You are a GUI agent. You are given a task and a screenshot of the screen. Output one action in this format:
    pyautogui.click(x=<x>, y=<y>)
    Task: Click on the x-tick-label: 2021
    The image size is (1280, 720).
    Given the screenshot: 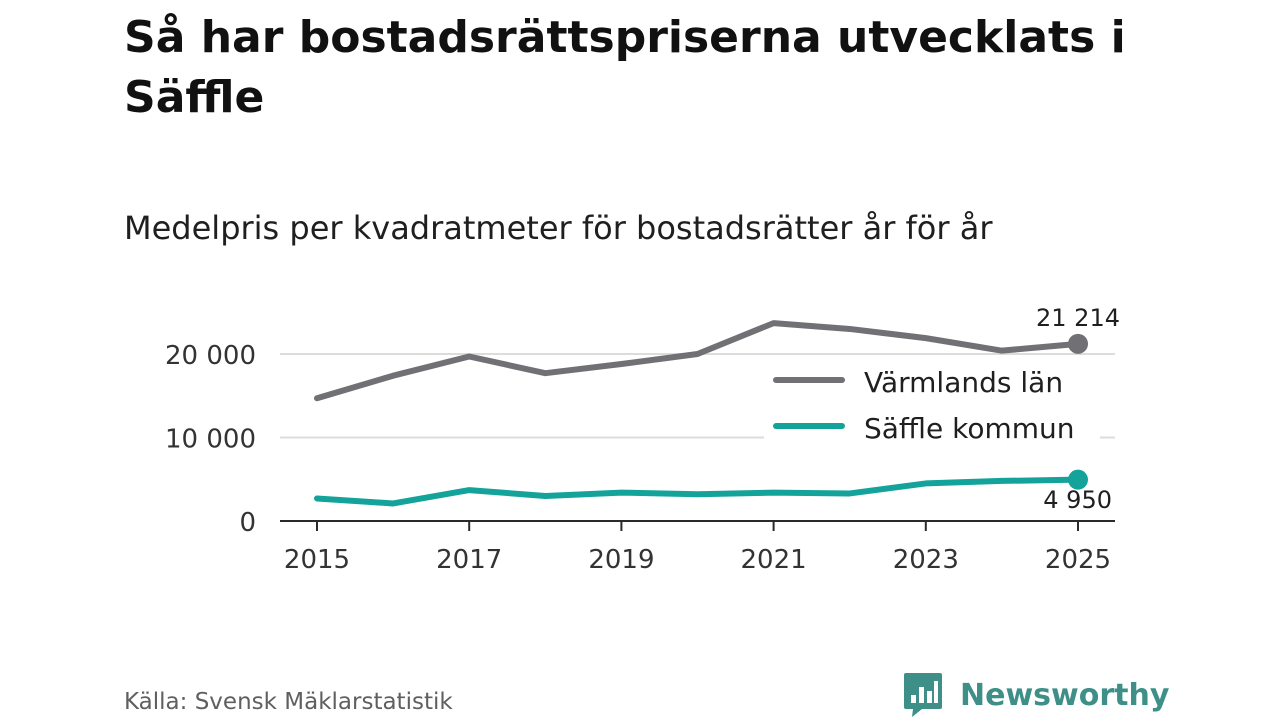 What is the action you would take?
    pyautogui.click(x=774, y=560)
    